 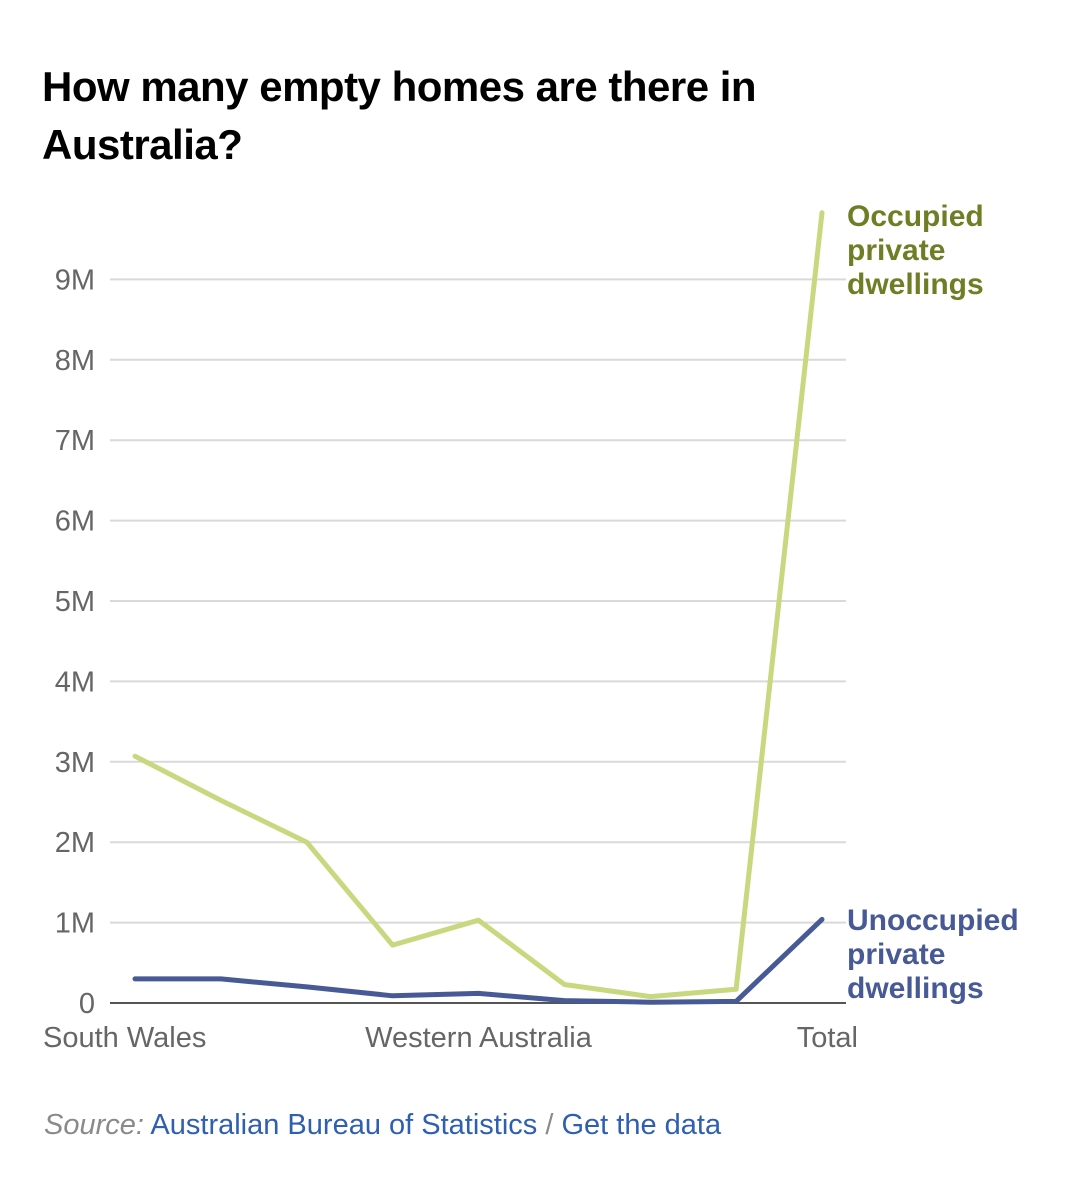 What do you see at coordinates (75, 924) in the screenshot?
I see `y-tick-label: 1M` at bounding box center [75, 924].